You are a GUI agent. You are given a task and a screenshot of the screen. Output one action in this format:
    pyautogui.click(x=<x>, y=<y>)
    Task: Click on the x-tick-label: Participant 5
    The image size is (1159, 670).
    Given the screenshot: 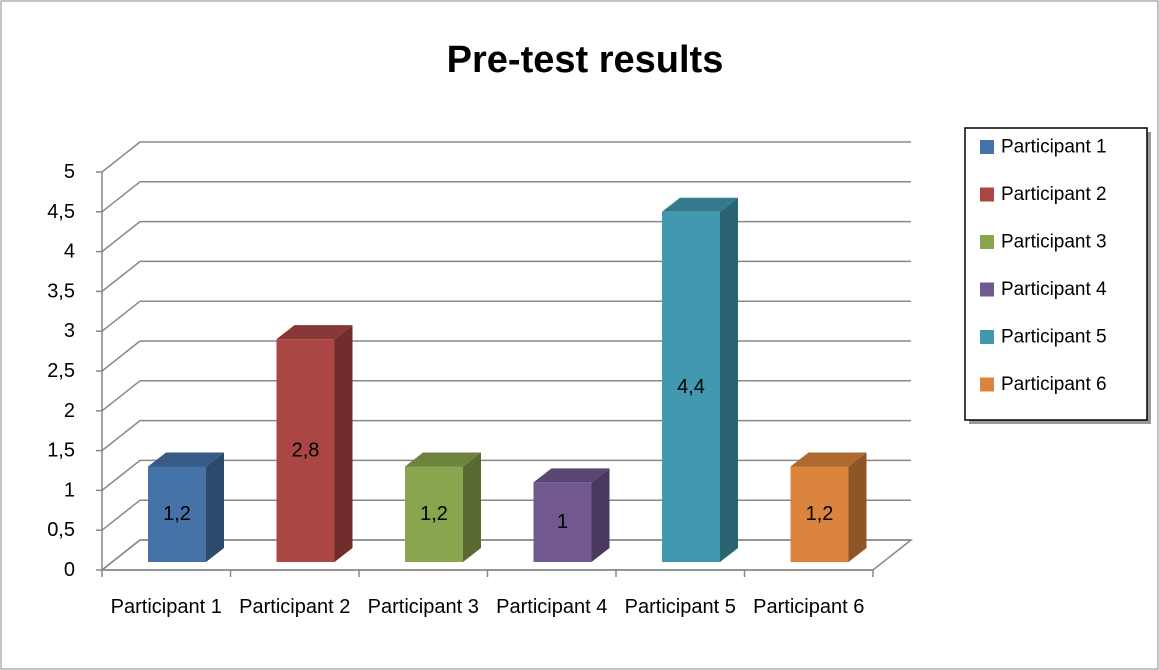 What is the action you would take?
    pyautogui.click(x=680, y=607)
    